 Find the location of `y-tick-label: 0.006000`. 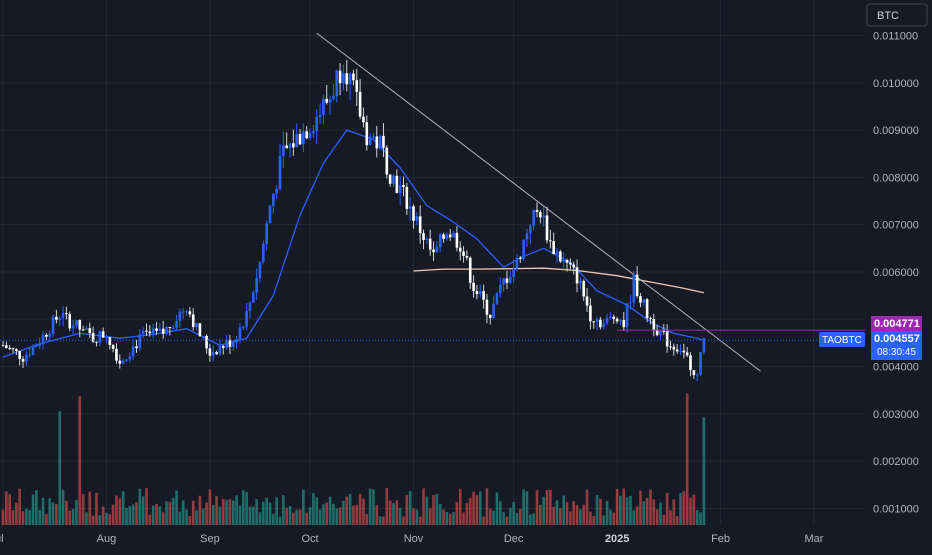

y-tick-label: 0.006000 is located at coordinates (896, 273).